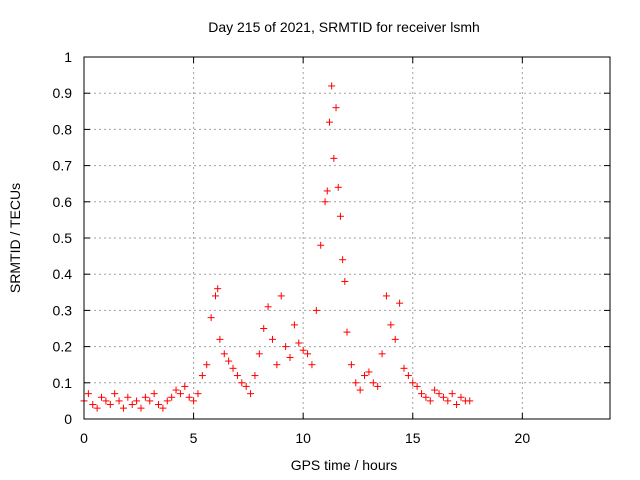 Image resolution: width=640 pixels, height=480 pixels. I want to click on x-axis-title: GPS time / hours, so click(344, 465).